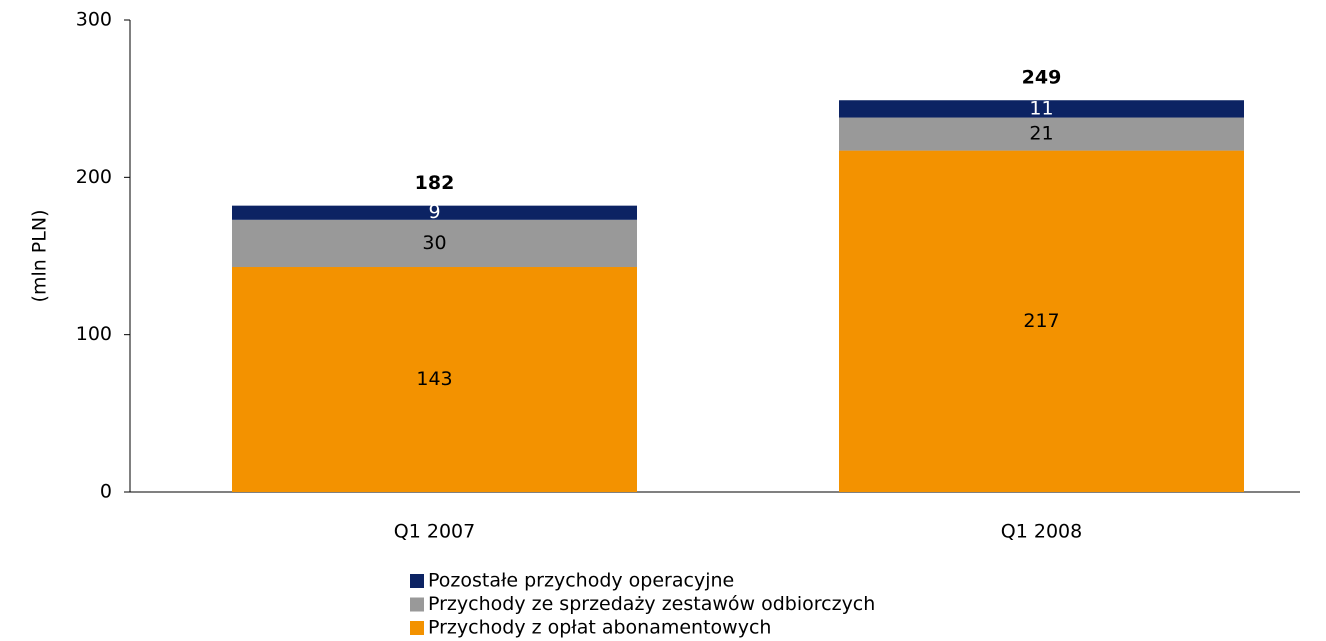 The width and height of the screenshot is (1326, 641). What do you see at coordinates (434, 532) in the screenshot?
I see `x-tick-label: Q1 2007` at bounding box center [434, 532].